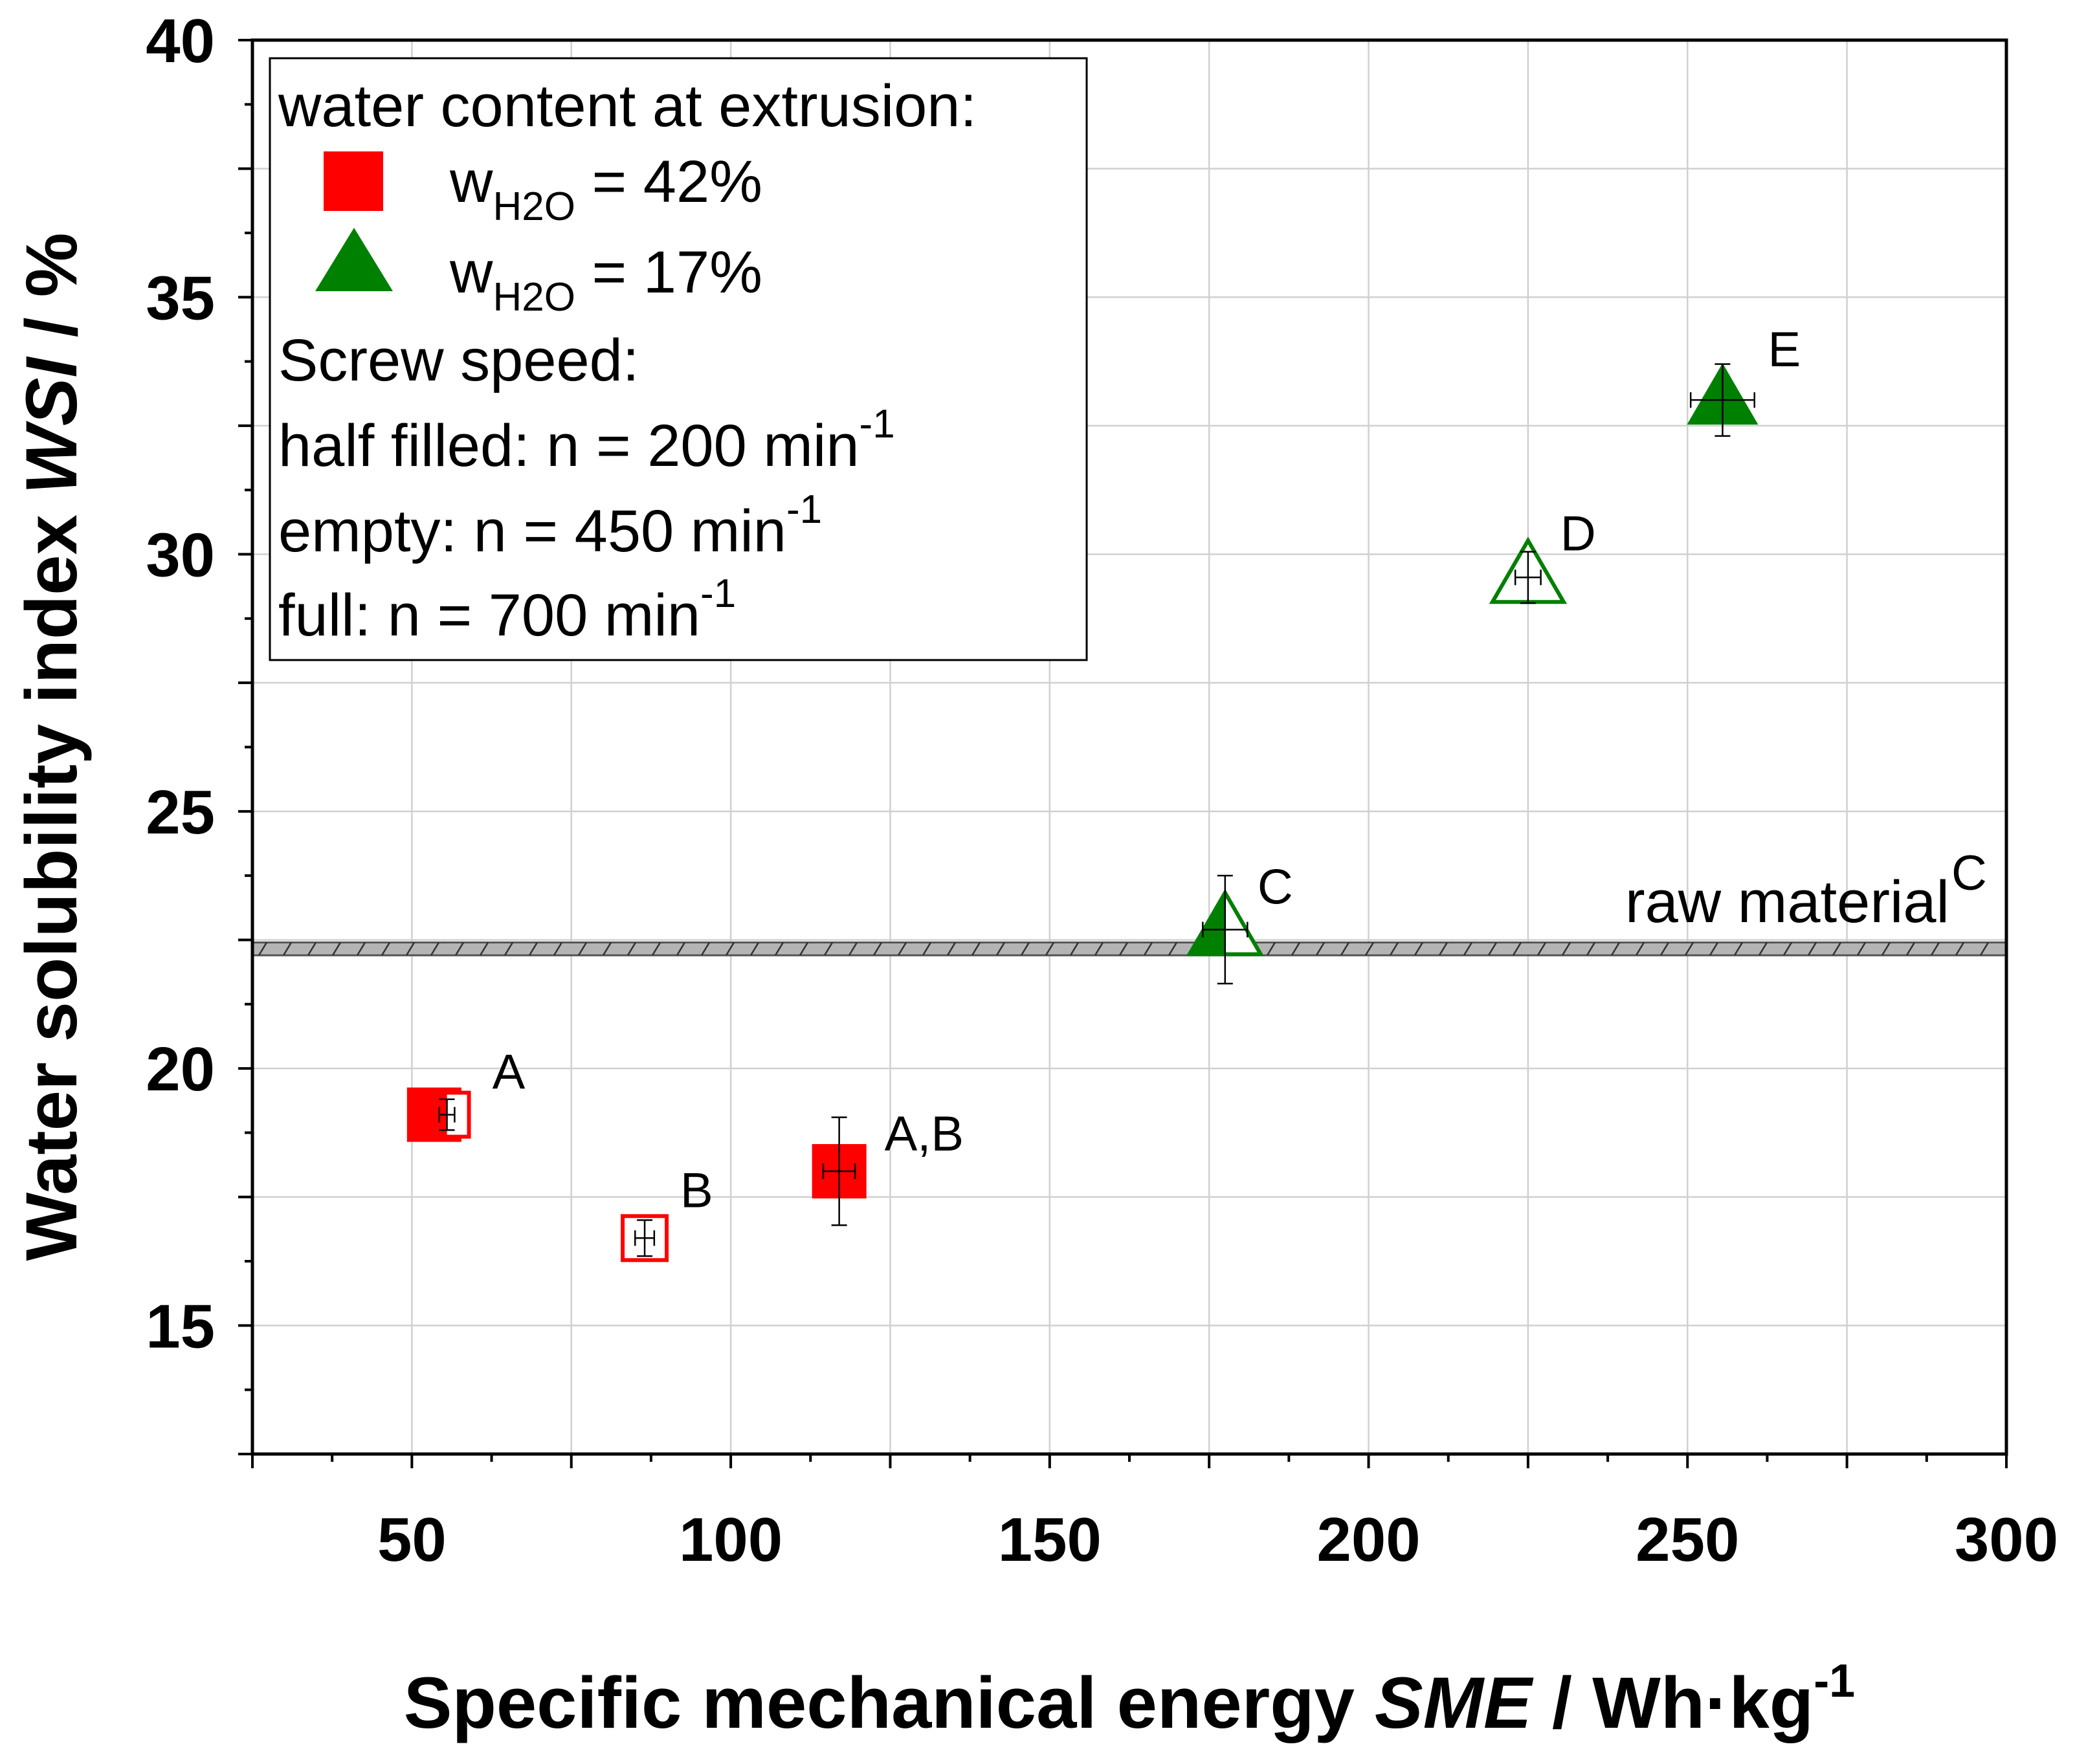 The height and width of the screenshot is (1764, 2075). What do you see at coordinates (2006, 1539) in the screenshot?
I see `x-tick-label: 300` at bounding box center [2006, 1539].